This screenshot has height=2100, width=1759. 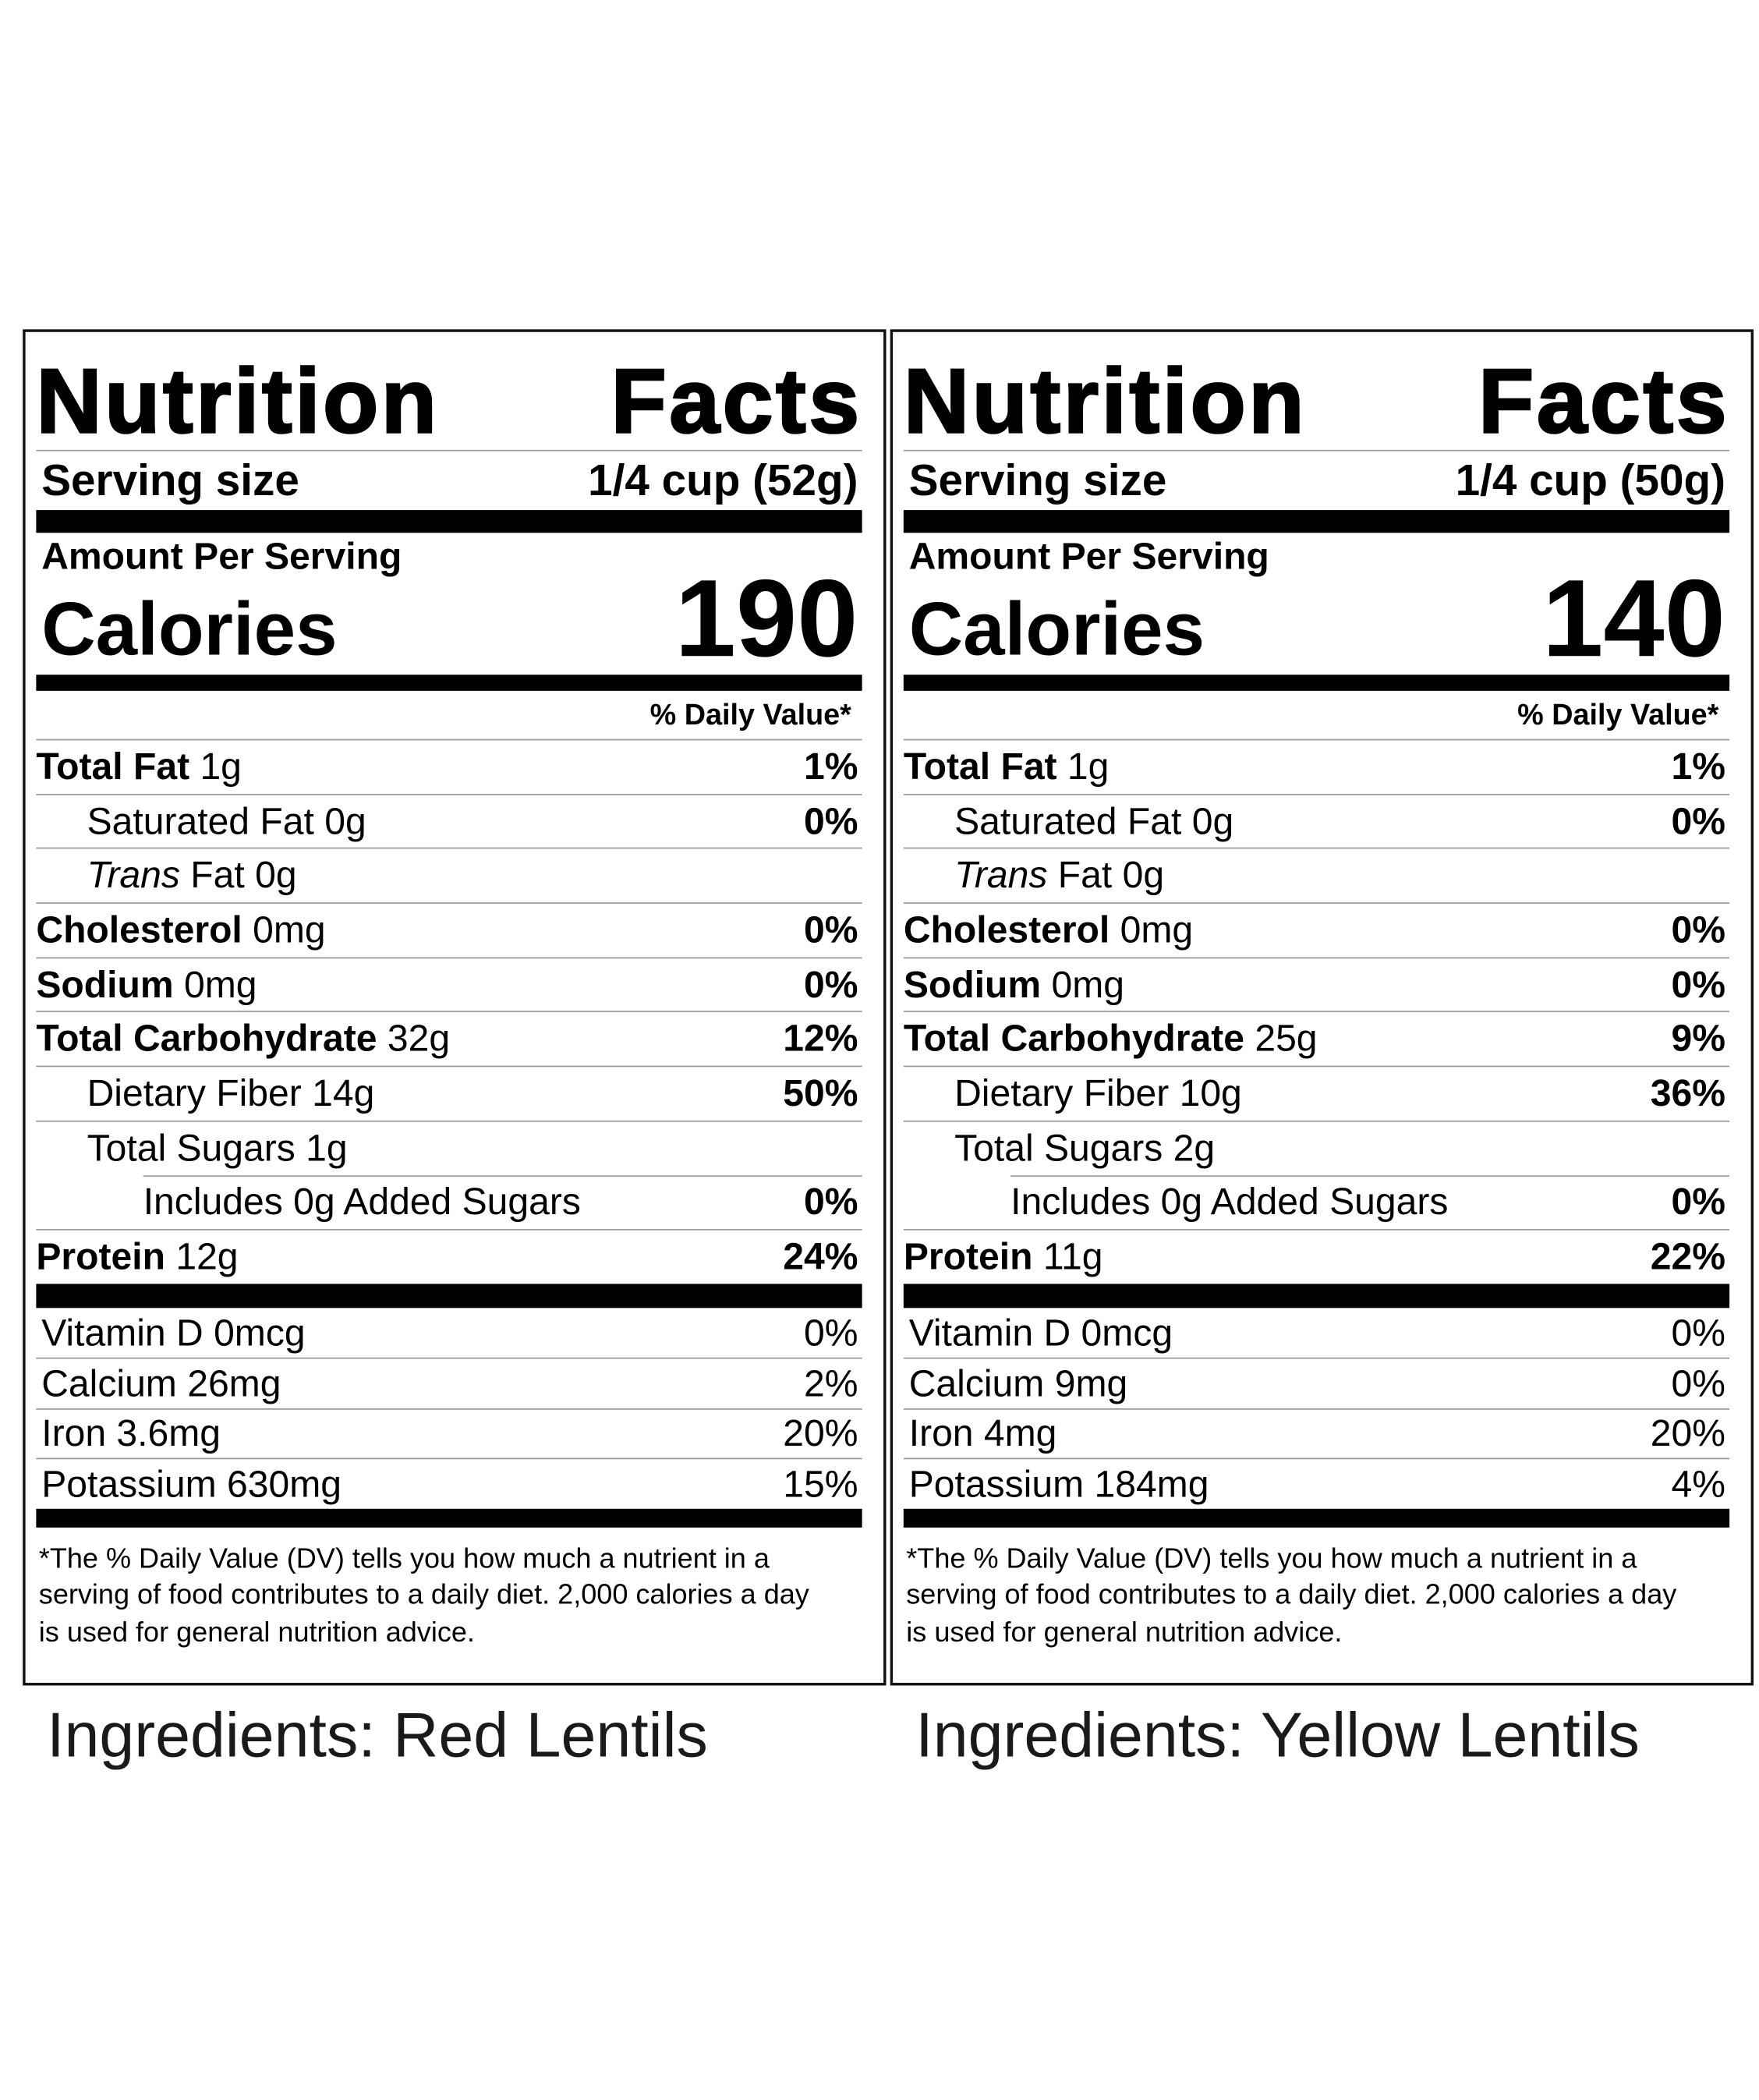 I want to click on vitamin-dv: 15%, so click(x=820, y=1484).